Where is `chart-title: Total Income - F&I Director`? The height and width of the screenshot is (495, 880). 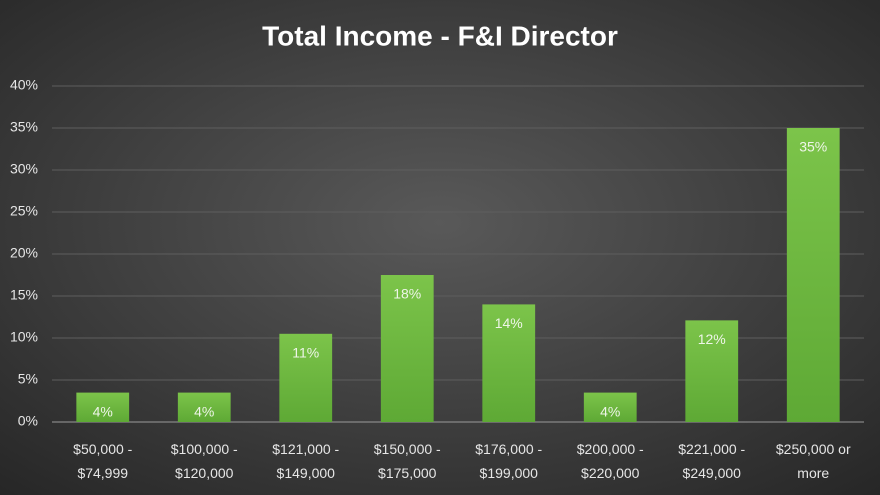 chart-title: Total Income - F&I Director is located at coordinates (440, 35).